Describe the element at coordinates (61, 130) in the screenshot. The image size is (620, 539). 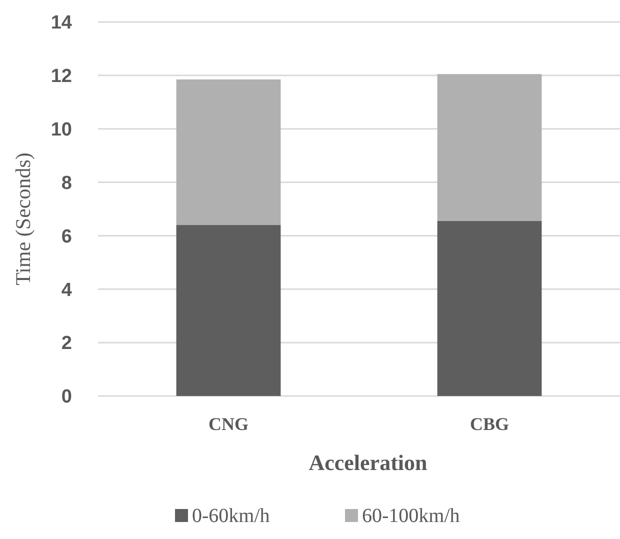
I see `y-tick-label: 10` at that location.